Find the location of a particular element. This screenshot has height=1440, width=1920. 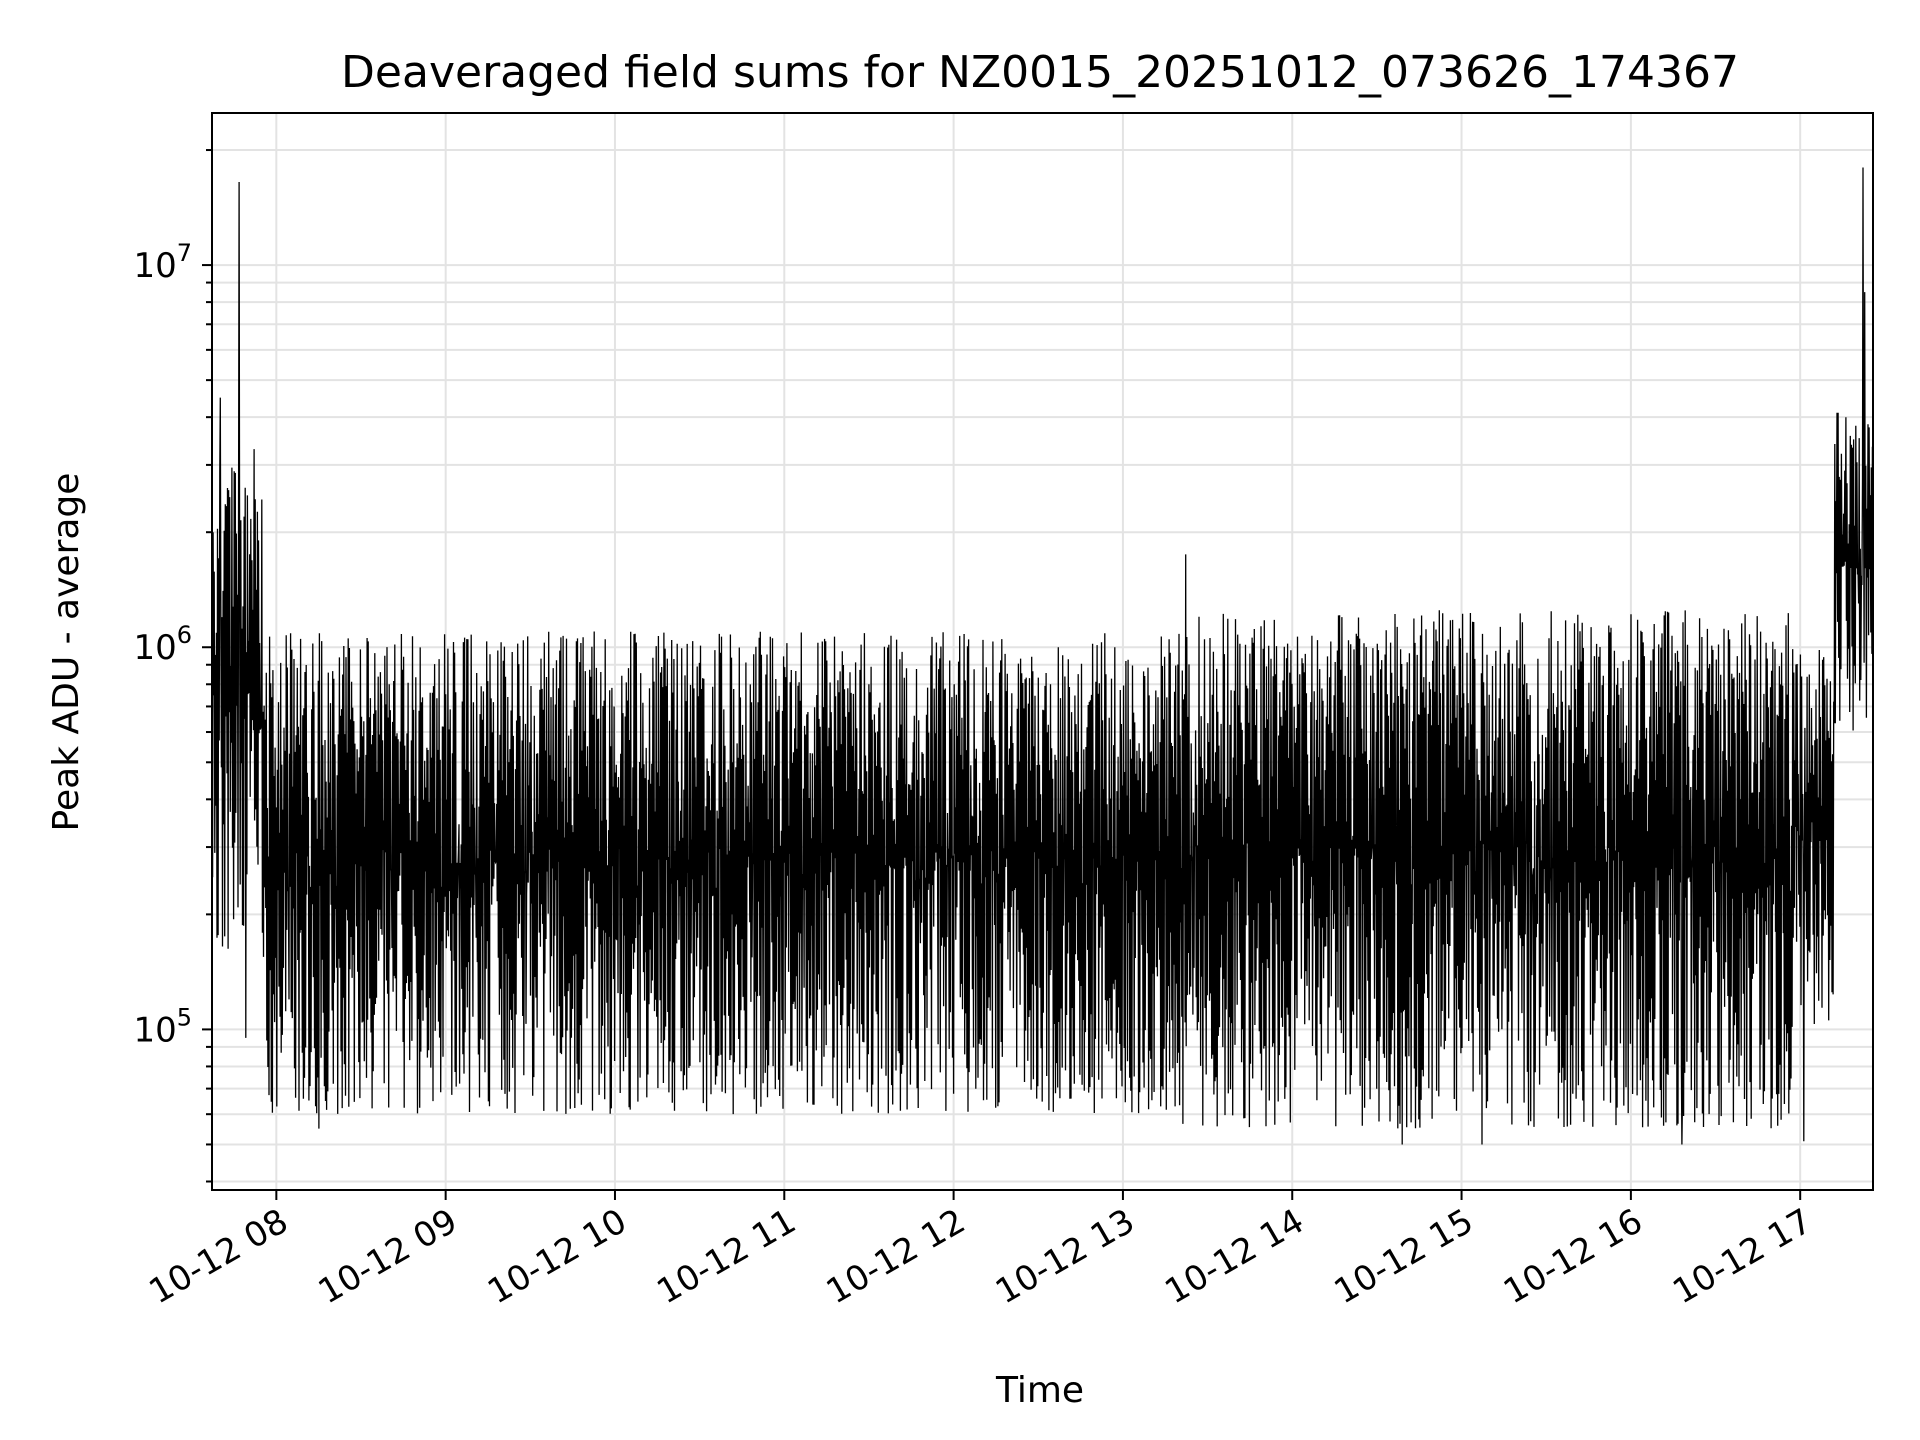

y-tick-label: 10⁶ is located at coordinates (162, 644).